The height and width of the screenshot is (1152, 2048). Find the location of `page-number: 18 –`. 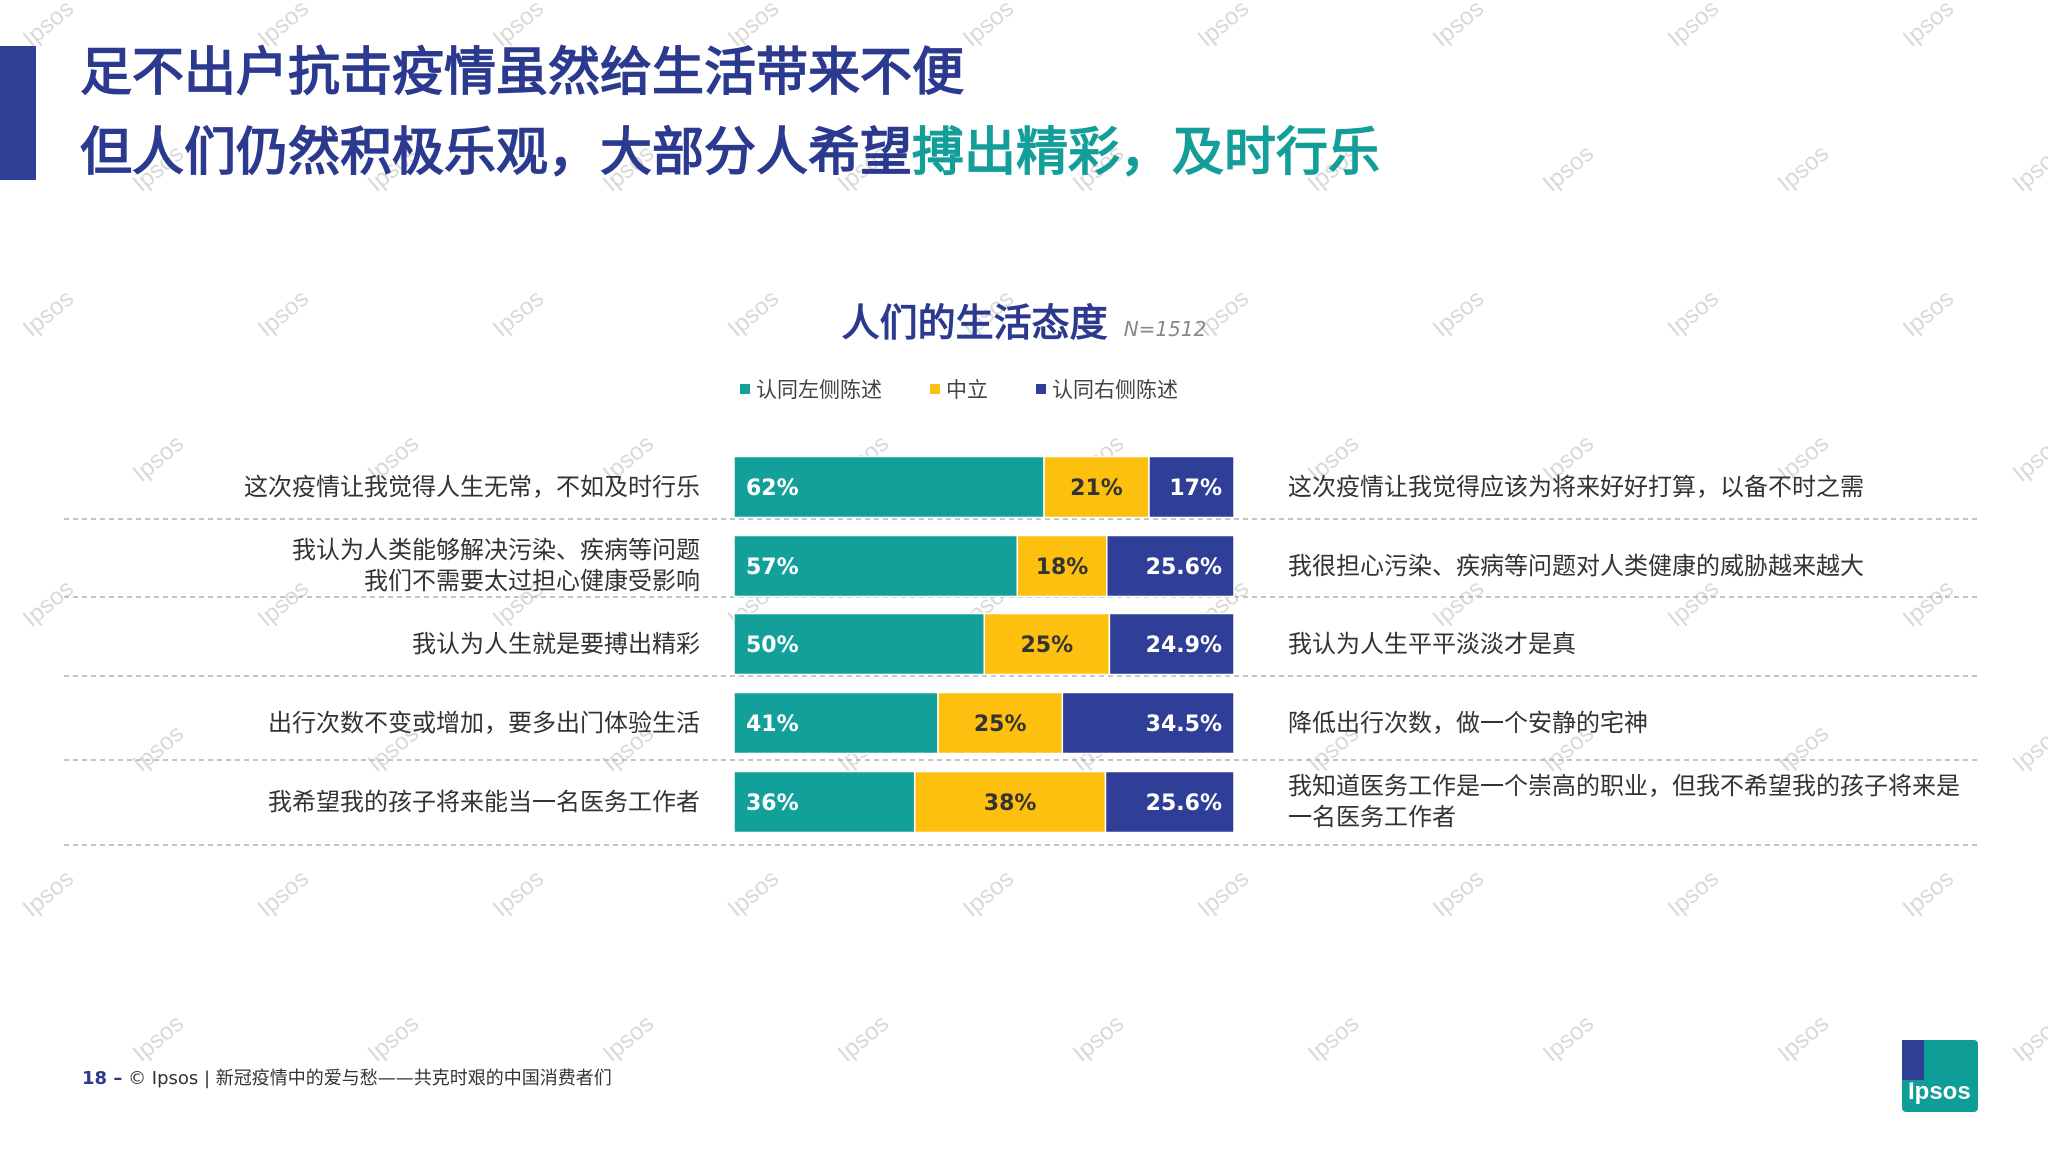

page-number: 18 – is located at coordinates (102, 1078).